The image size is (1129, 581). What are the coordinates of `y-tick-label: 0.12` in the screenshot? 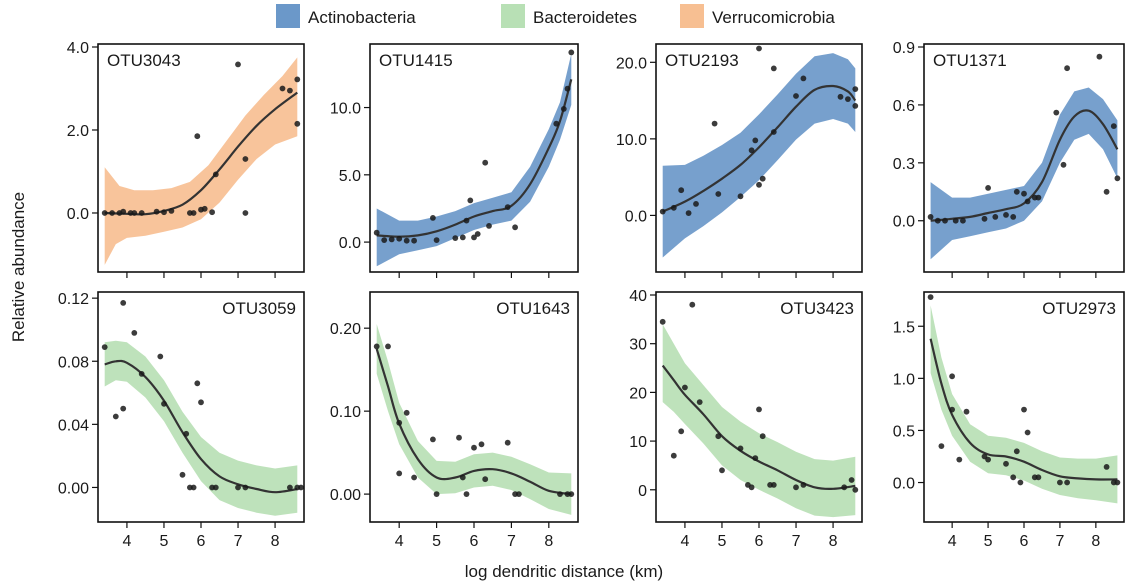 It's located at (73, 299).